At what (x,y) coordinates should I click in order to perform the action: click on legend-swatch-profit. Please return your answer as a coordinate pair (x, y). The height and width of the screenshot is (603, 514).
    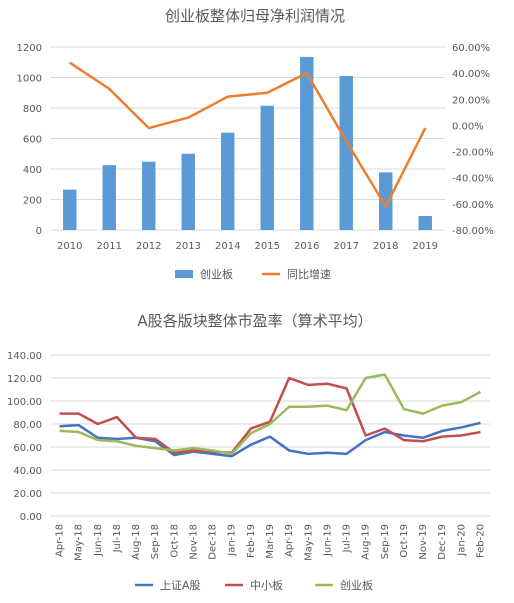
    Looking at the image, I should click on (184, 274).